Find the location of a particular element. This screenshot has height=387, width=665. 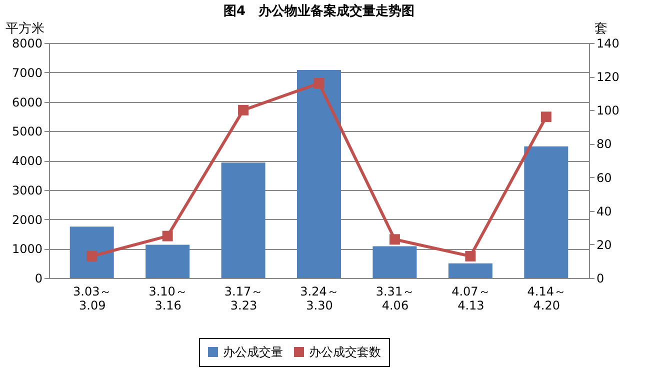

x-tick-label: 4.14～ 4.20 is located at coordinates (546, 298).